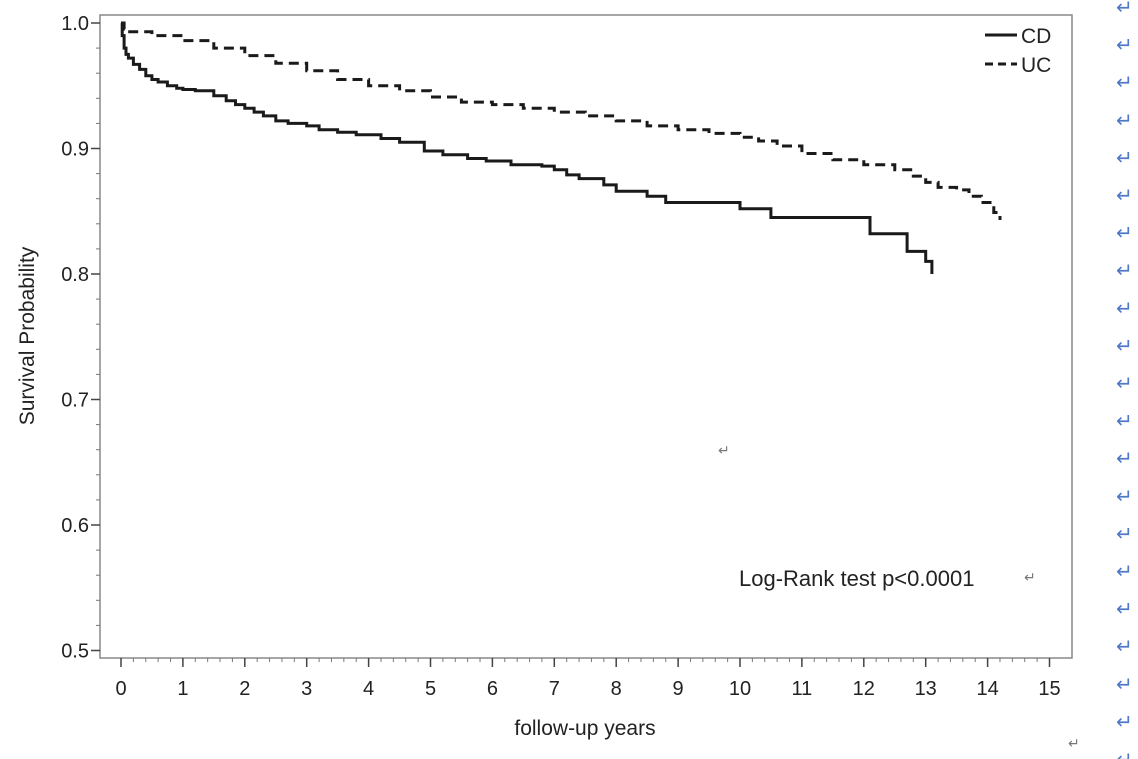  I want to click on y-tick-label: 0.9, so click(75, 150).